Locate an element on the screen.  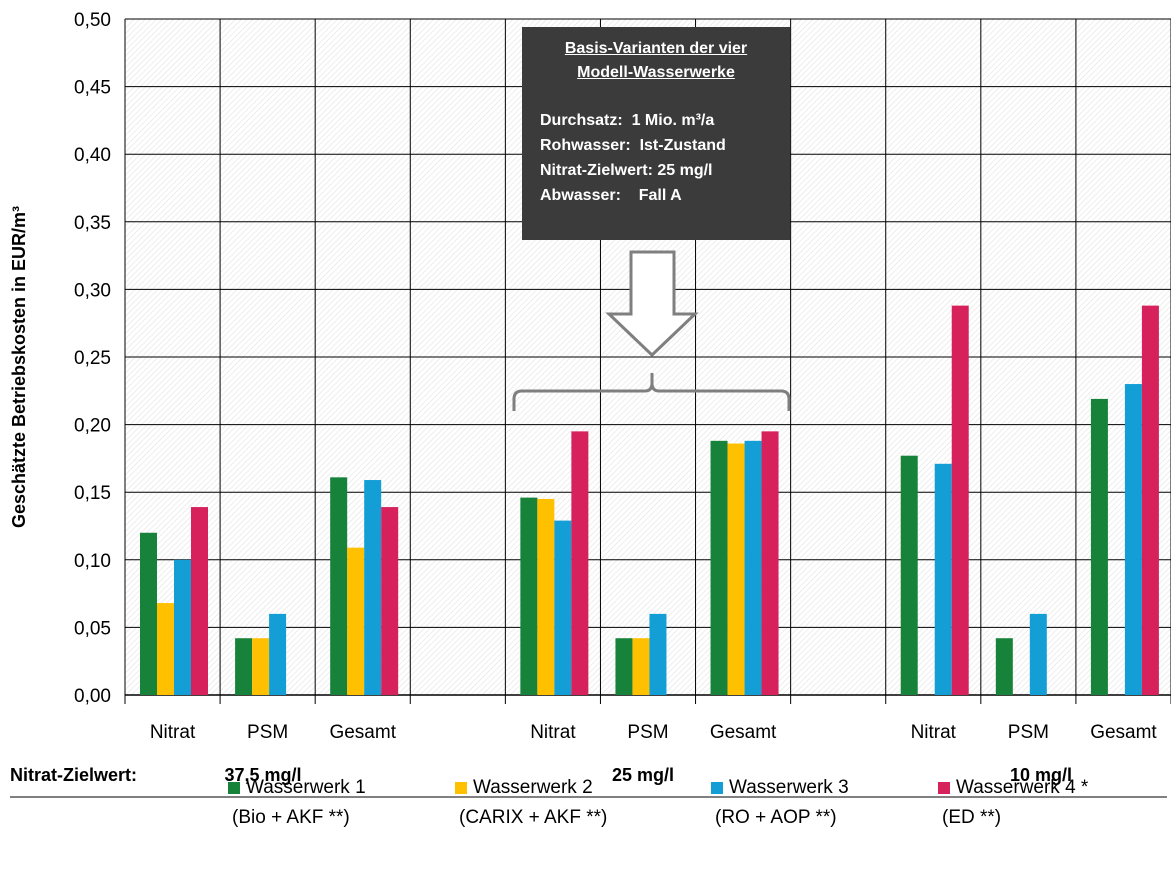
y-tick-label: 0,05 is located at coordinates (92, 628).